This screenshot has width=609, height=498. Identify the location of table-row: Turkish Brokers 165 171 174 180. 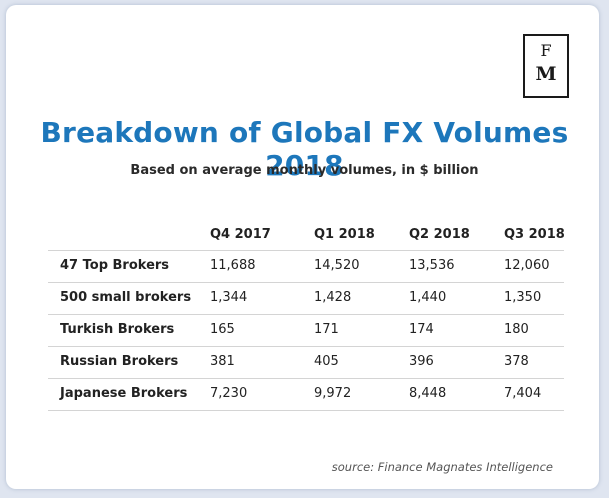
(306, 331).